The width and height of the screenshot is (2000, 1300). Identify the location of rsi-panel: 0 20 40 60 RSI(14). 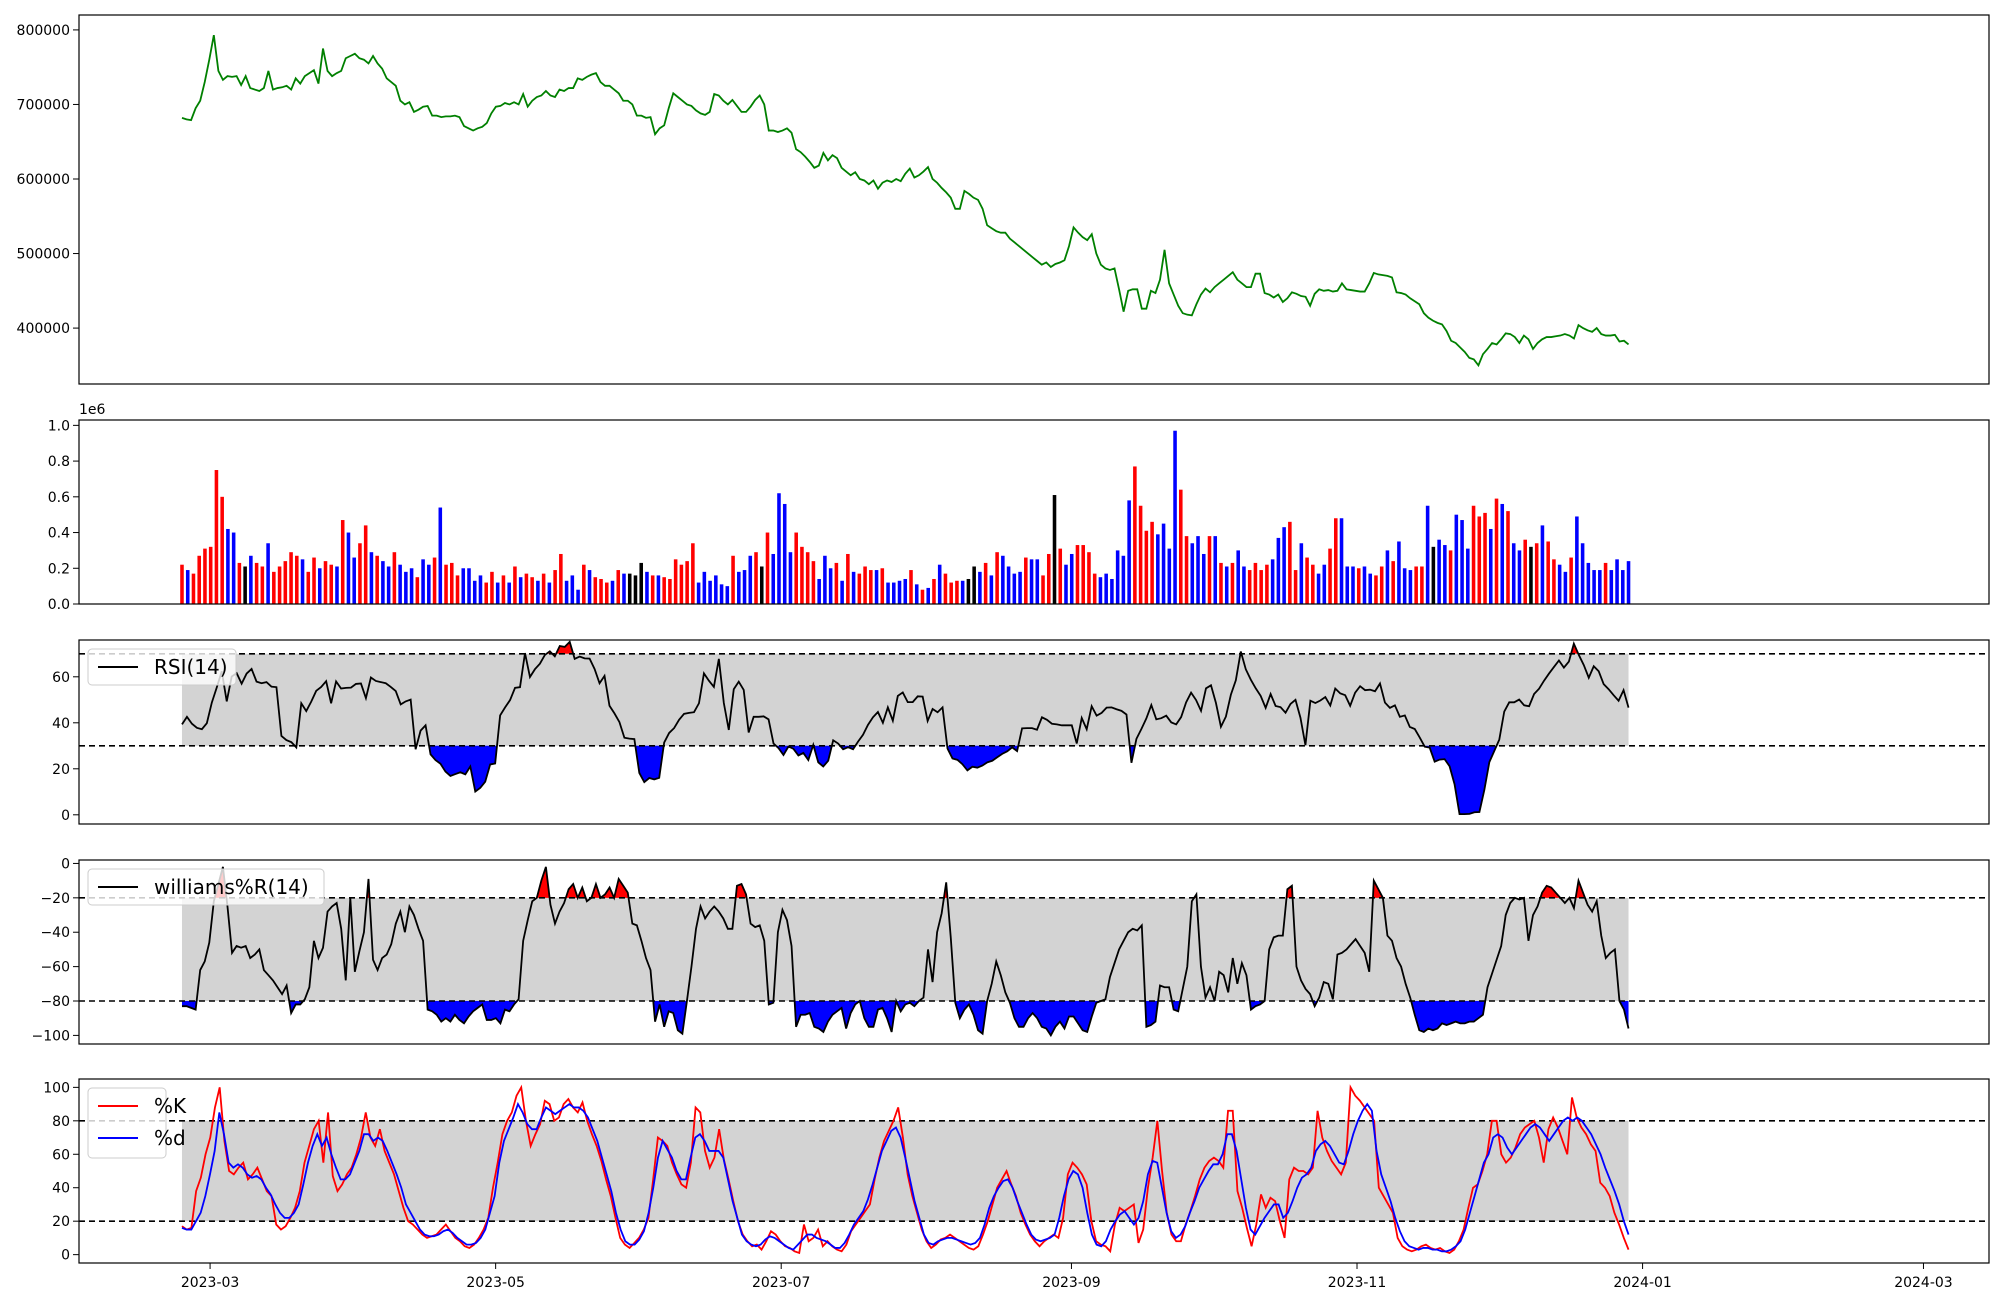
(1021, 732).